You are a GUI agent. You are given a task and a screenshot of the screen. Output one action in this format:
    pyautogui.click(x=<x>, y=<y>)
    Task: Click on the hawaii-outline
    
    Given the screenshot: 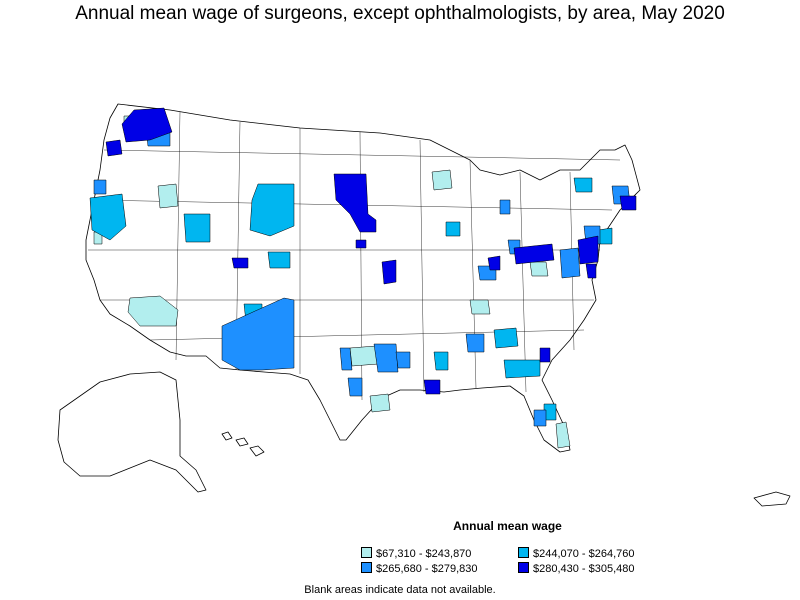 What is the action you would take?
    pyautogui.click(x=243, y=444)
    